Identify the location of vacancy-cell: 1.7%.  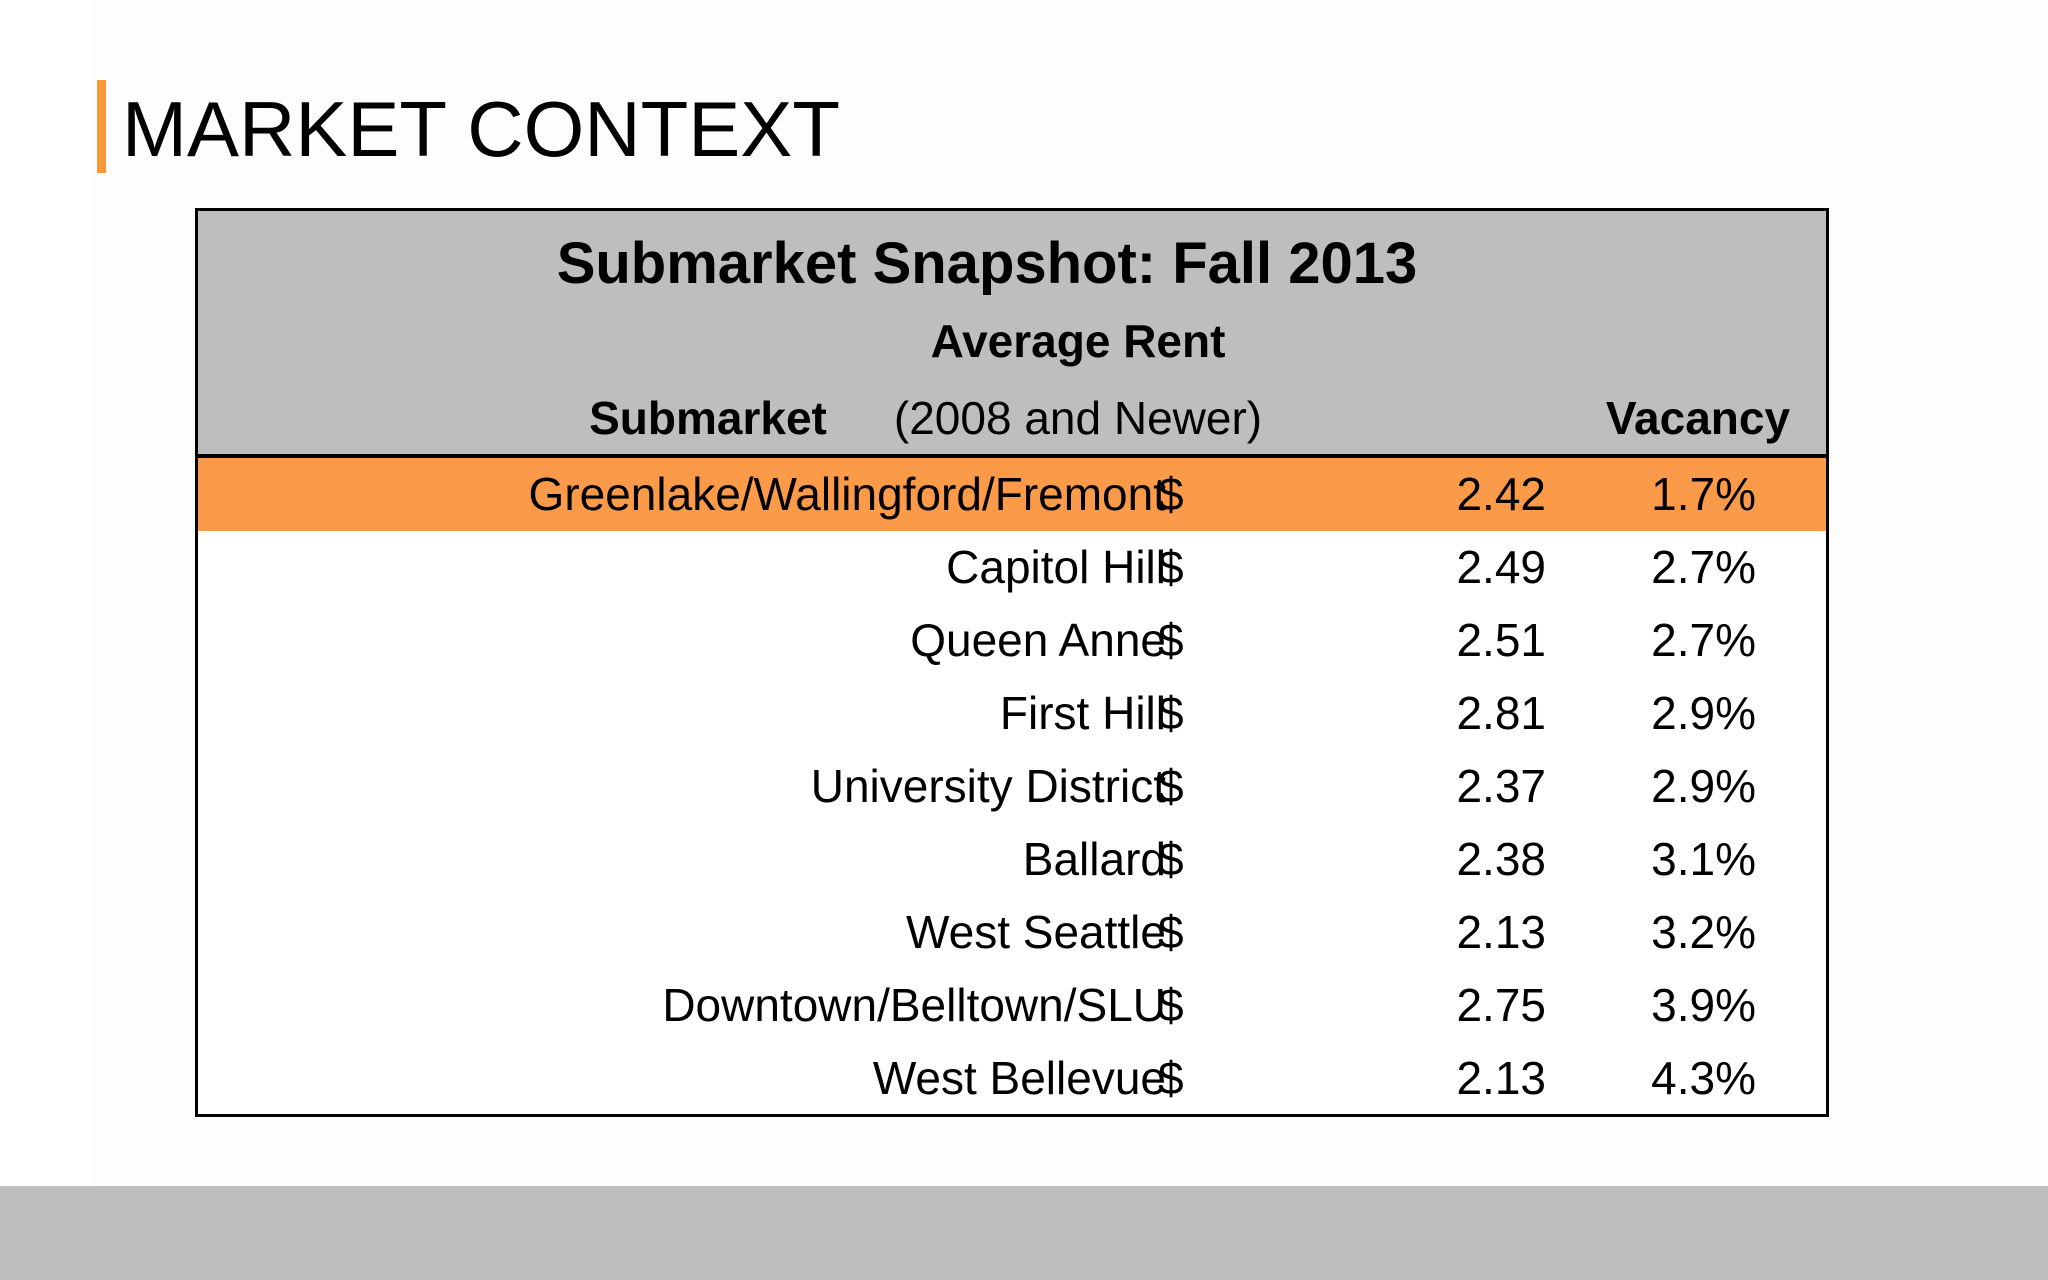
(1703, 494).